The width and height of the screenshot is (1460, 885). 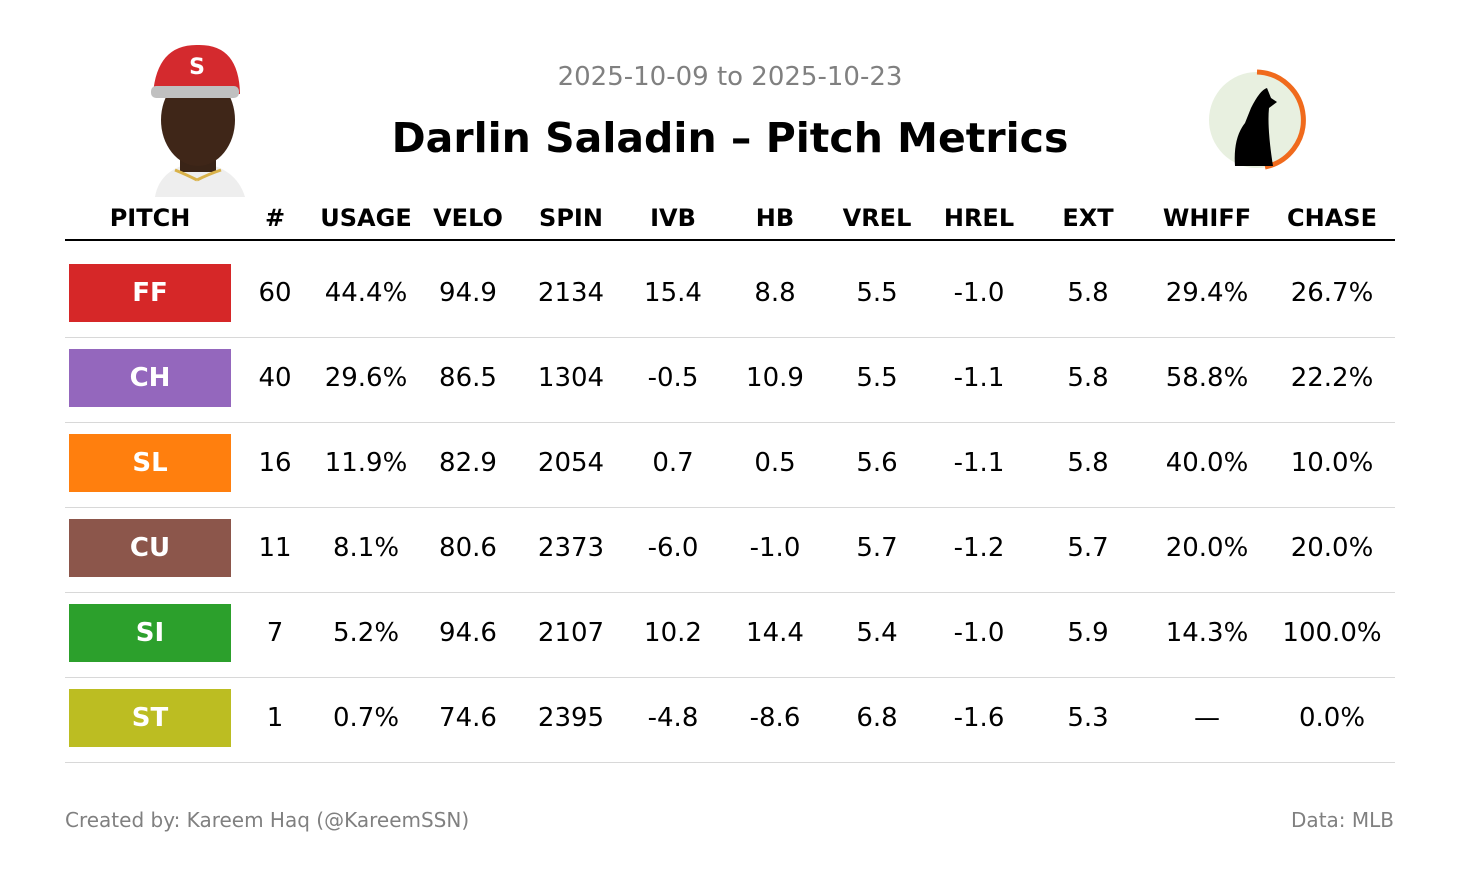 What do you see at coordinates (775, 463) in the screenshot?
I see `cell: 0.5` at bounding box center [775, 463].